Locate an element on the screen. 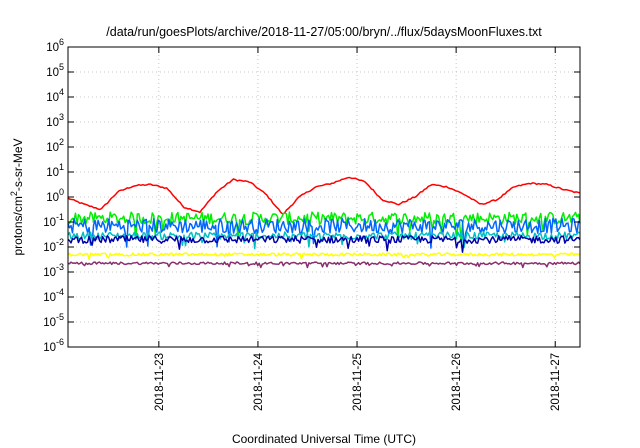 The height and width of the screenshot is (448, 640). y-tick-label: 10⁶ is located at coordinates (55, 45).